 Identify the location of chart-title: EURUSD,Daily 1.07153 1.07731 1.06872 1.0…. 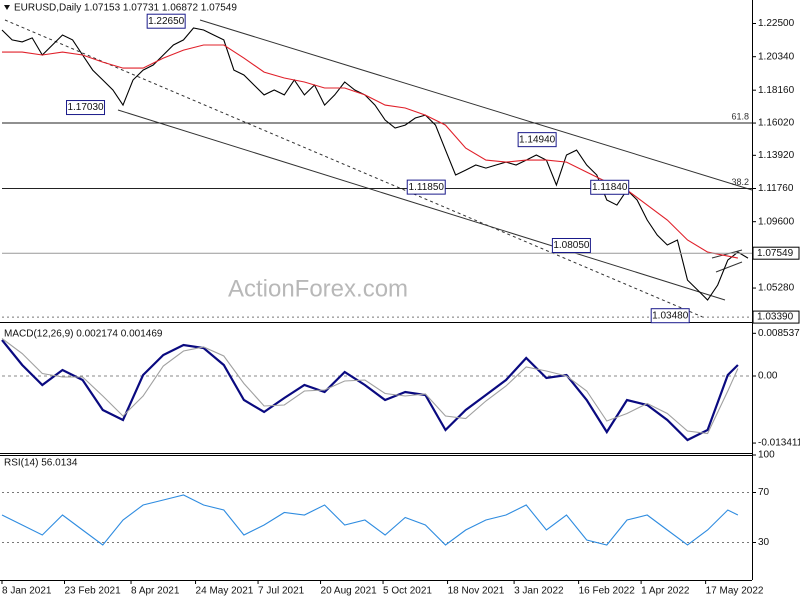
(125, 8).